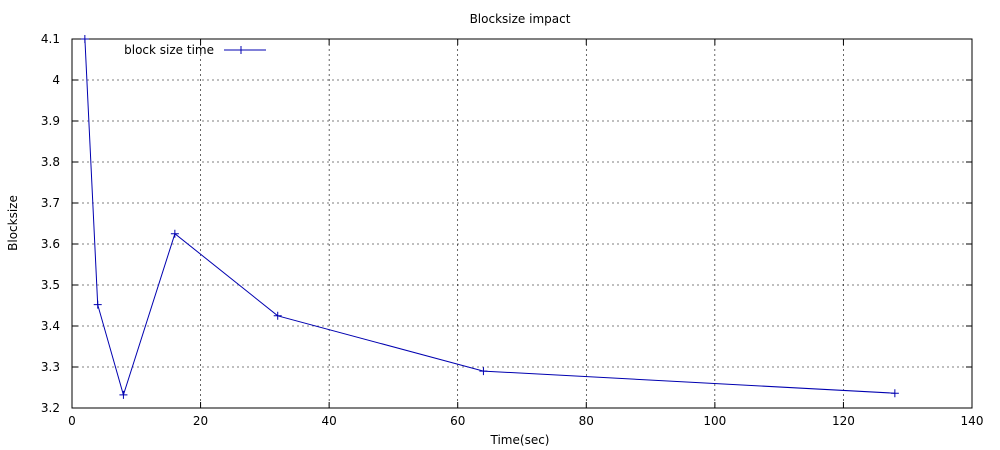  Describe the element at coordinates (200, 421) in the screenshot. I see `x-tick-label: 20` at that location.